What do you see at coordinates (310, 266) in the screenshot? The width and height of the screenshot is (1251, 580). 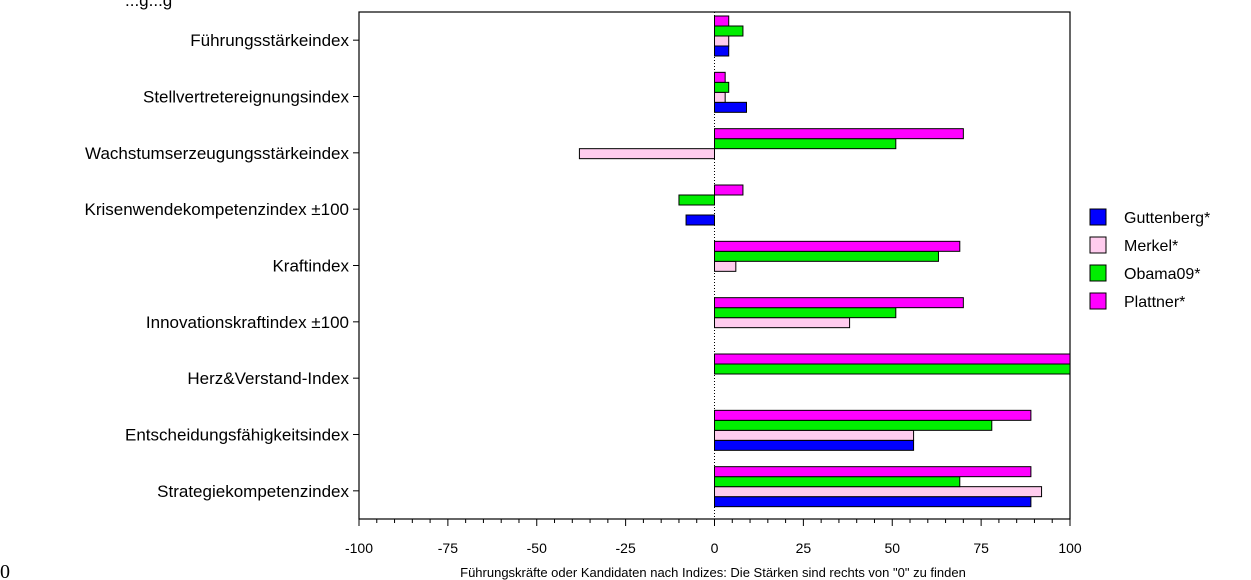 I see `category-label: Kraftindex` at bounding box center [310, 266].